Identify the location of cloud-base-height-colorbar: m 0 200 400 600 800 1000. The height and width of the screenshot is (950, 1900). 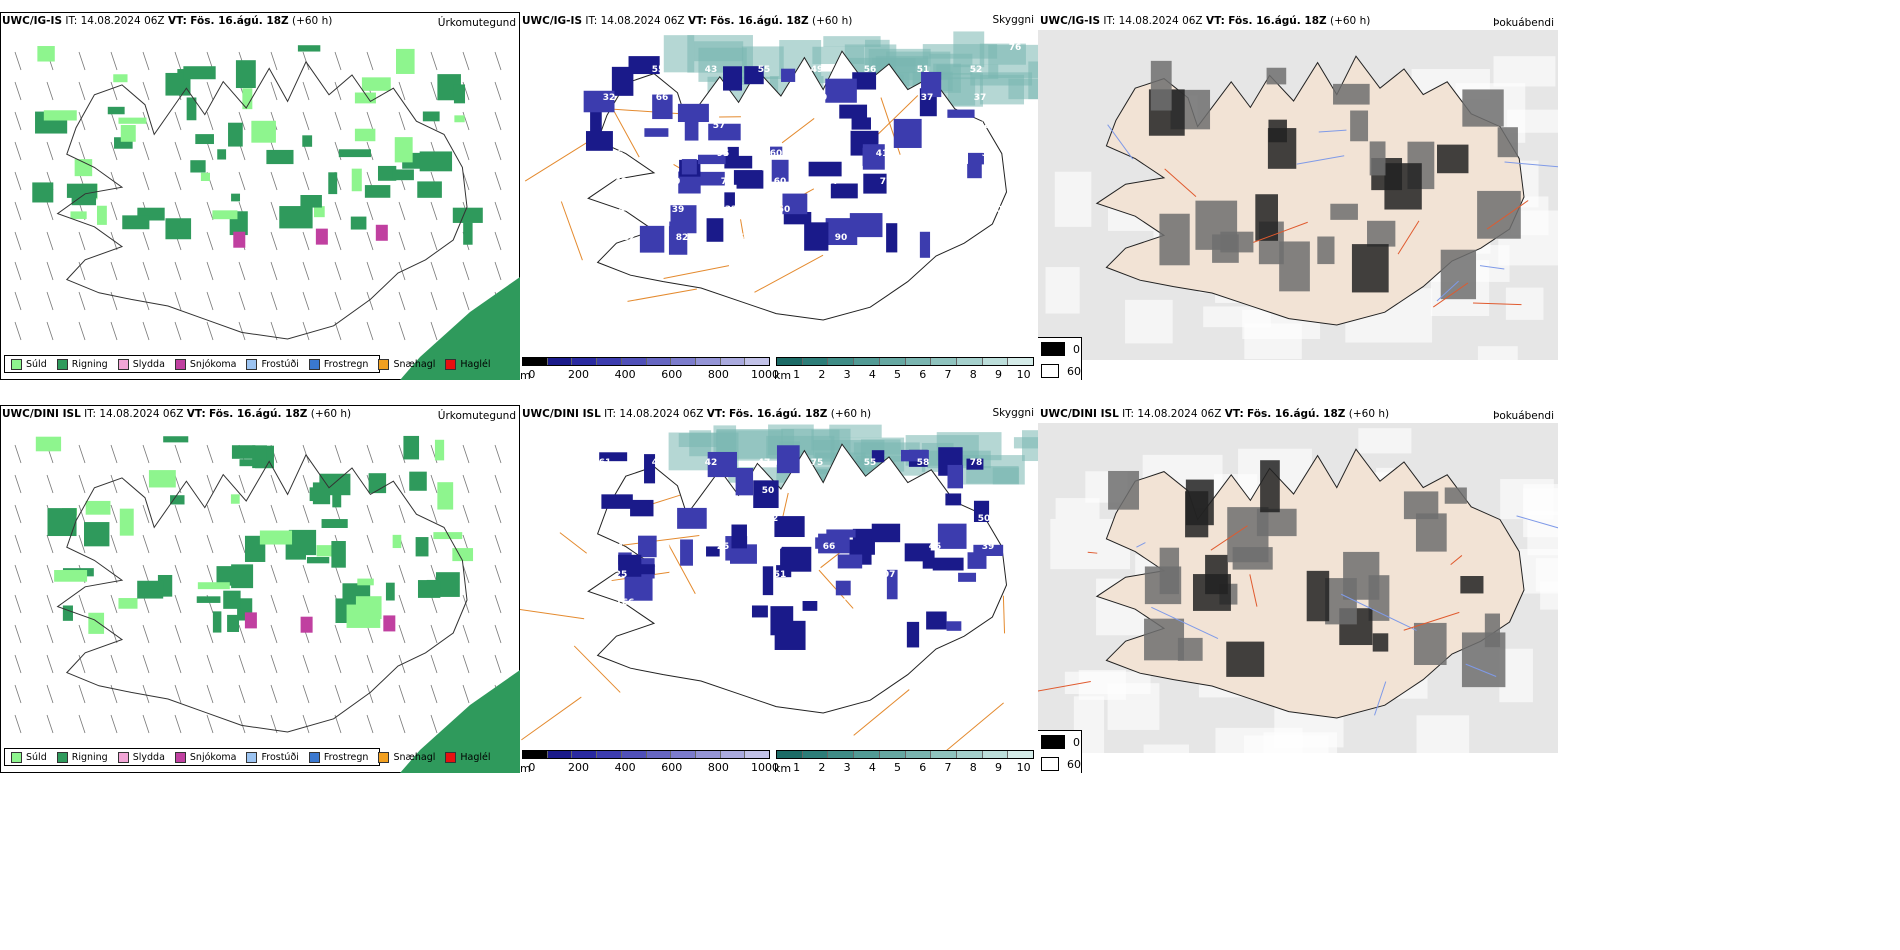
(649, 368).